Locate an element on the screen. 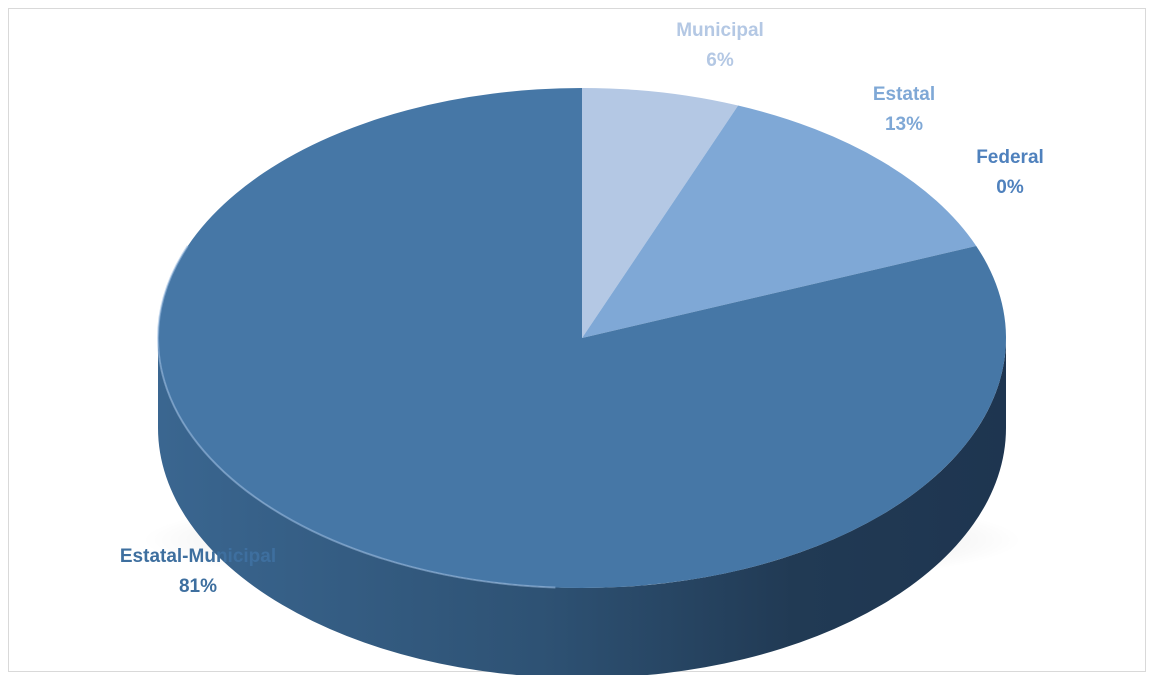  pie-label-federal: Federal 0% is located at coordinates (1010, 172).